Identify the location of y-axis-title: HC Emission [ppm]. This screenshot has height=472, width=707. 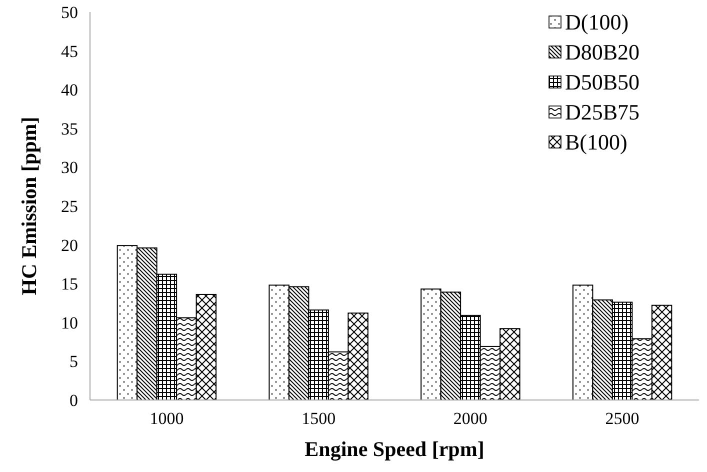
(29, 206).